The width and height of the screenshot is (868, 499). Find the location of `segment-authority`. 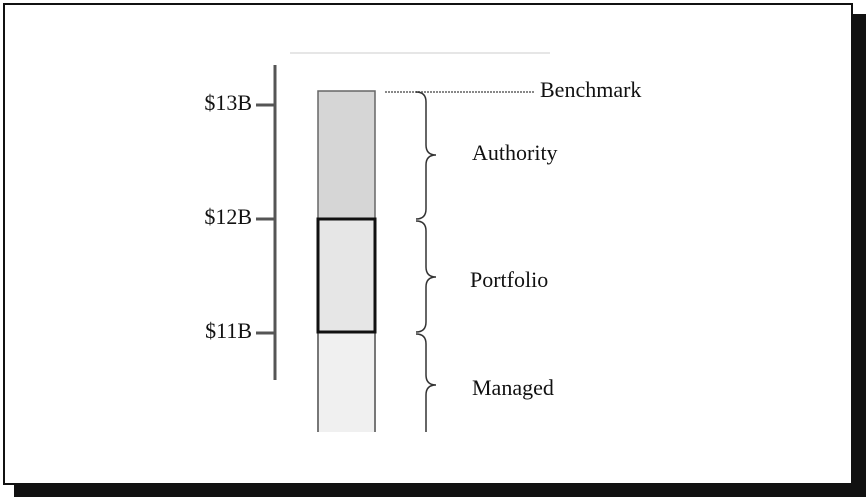

segment-authority is located at coordinates (346, 155).